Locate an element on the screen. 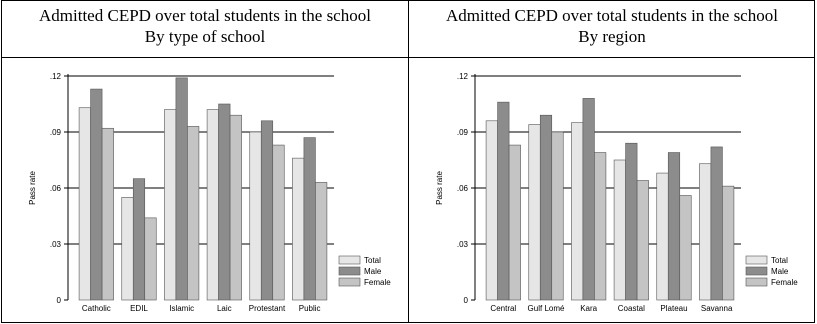  bar-protestant-male is located at coordinates (267, 210).